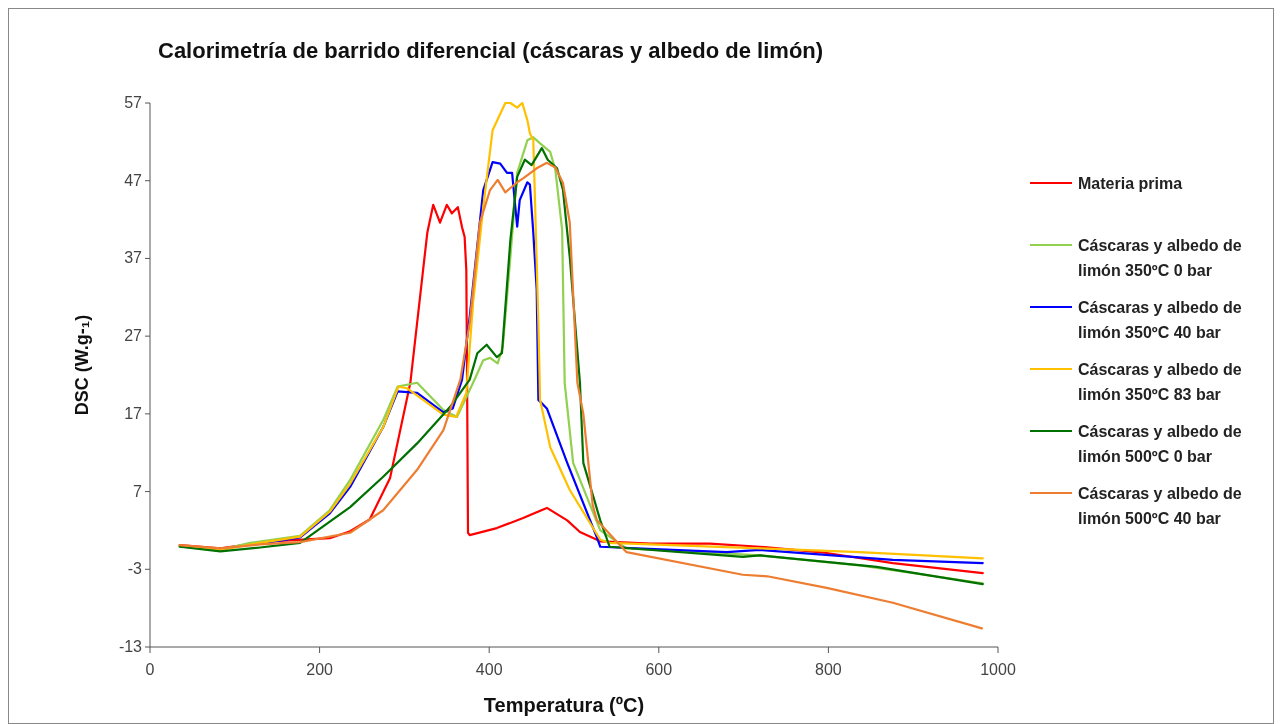 The height and width of the screenshot is (724, 1282). Describe the element at coordinates (138, 491) in the screenshot. I see `y-tick-label: 7` at that location.